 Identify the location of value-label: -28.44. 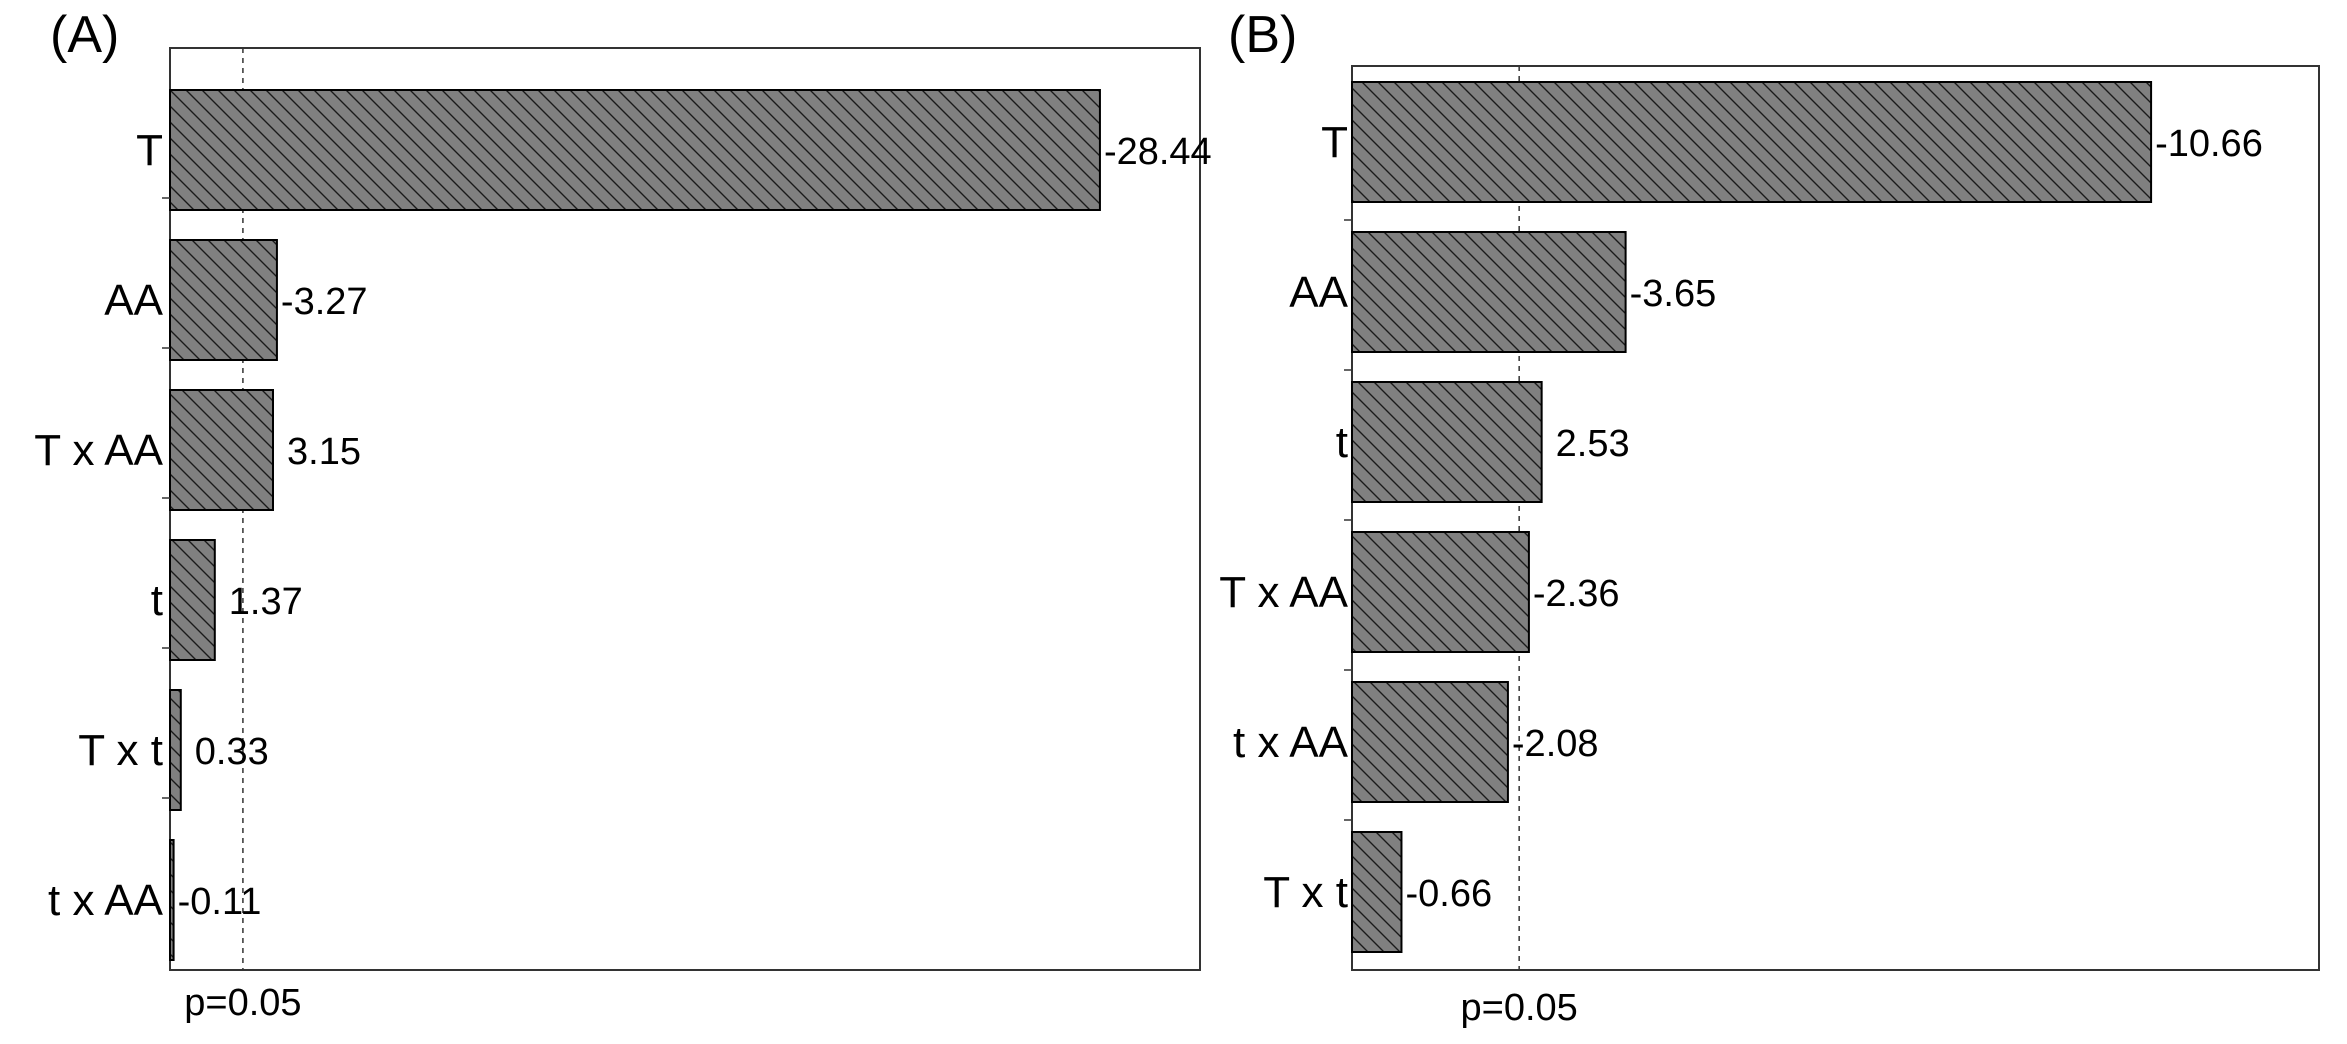
(1158, 152).